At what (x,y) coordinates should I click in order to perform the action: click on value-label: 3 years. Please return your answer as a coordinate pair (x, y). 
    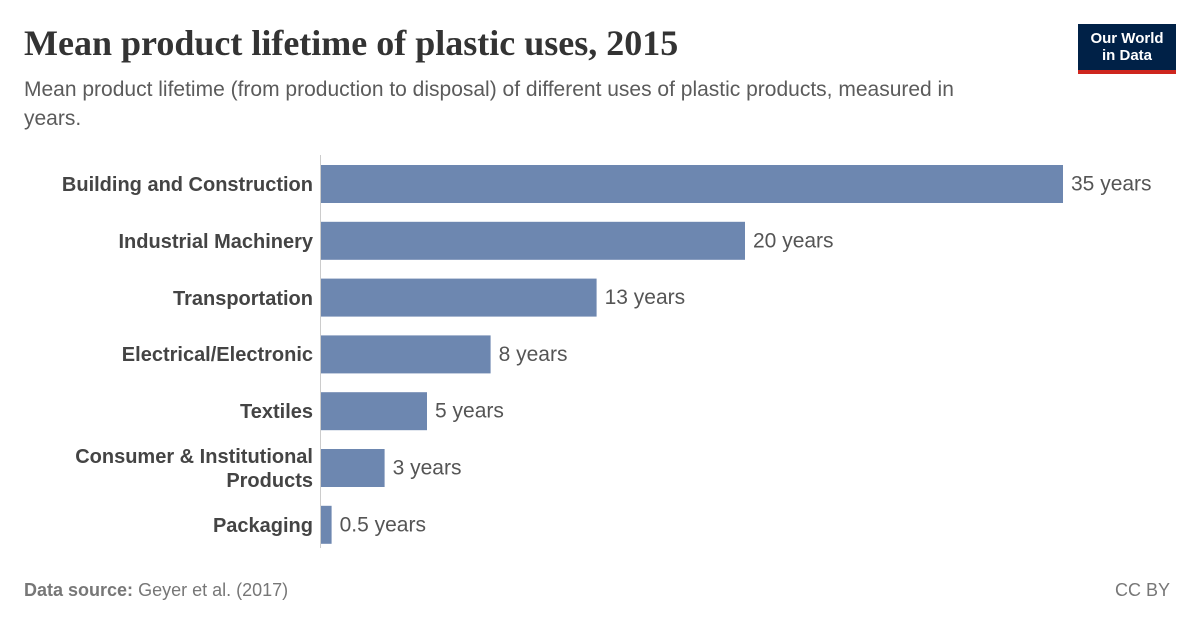
    Looking at the image, I should click on (427, 468).